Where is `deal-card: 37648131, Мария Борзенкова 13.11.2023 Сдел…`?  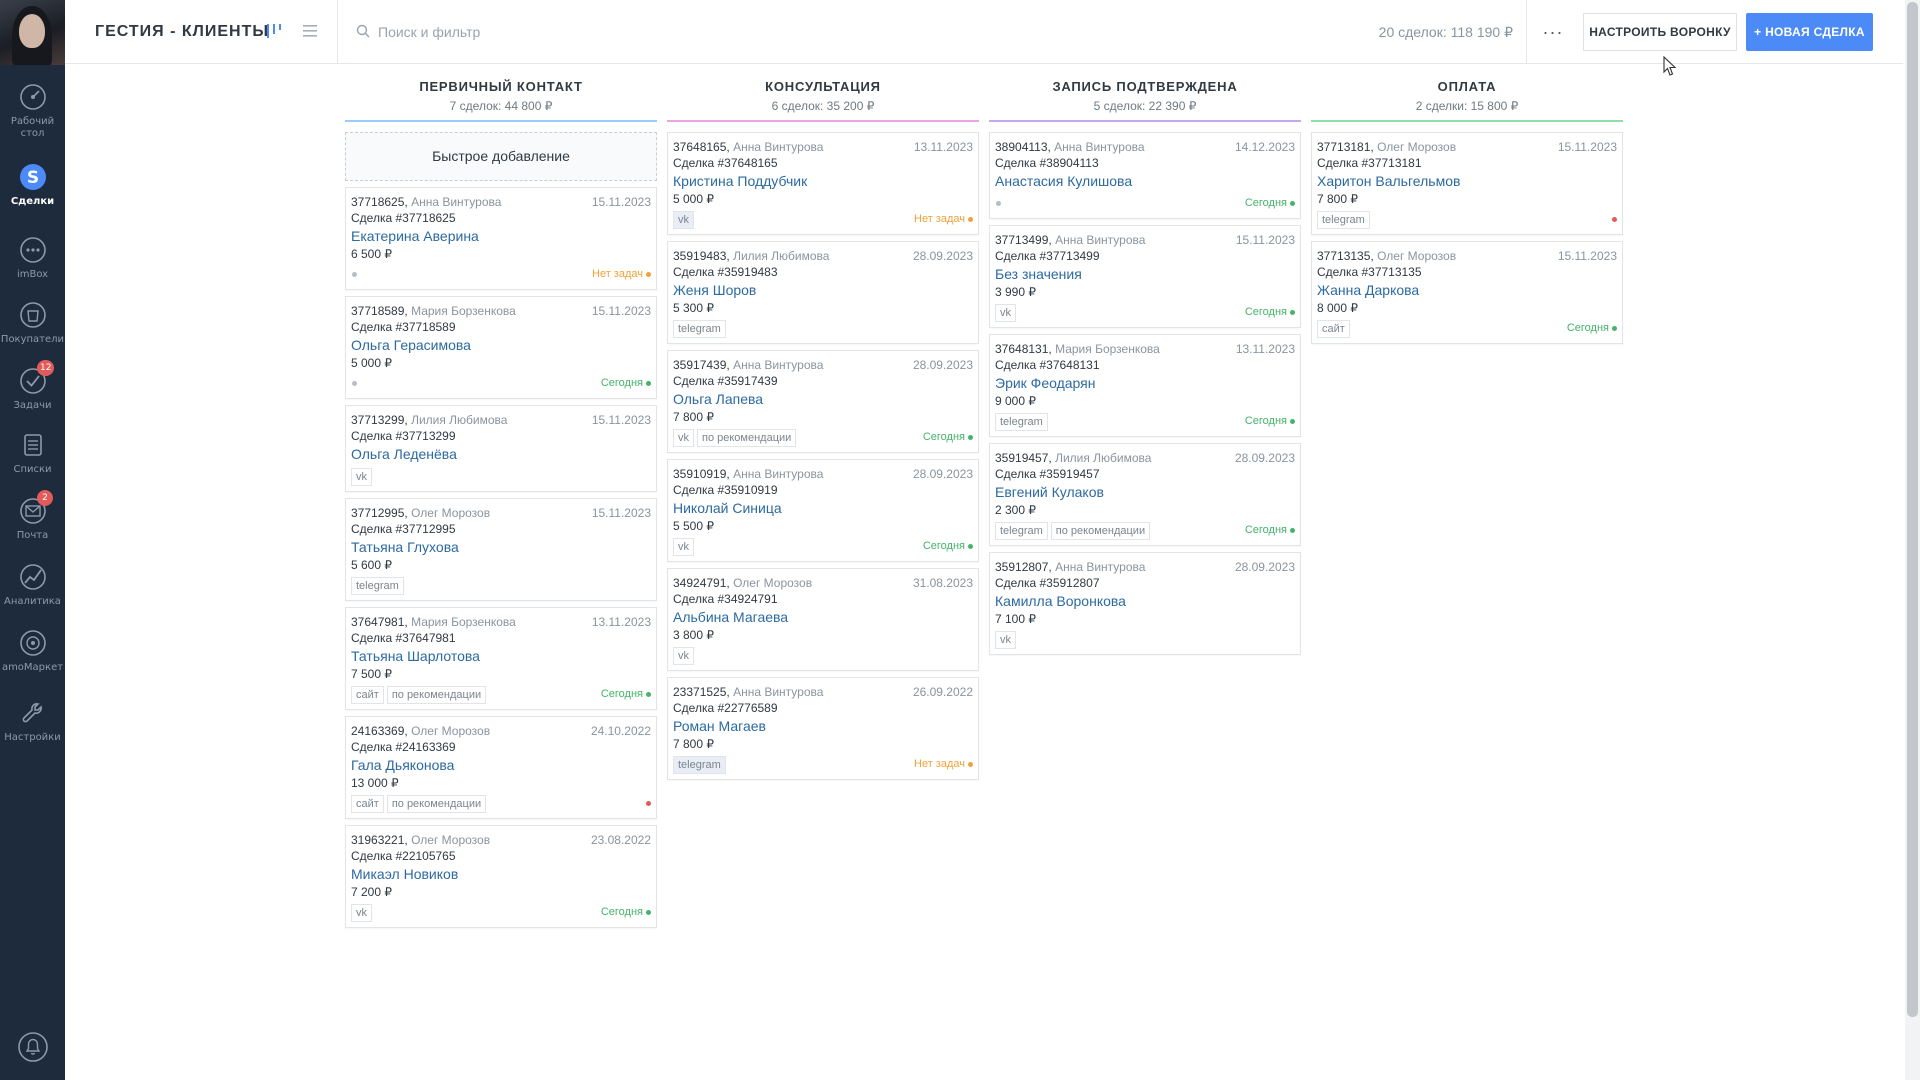
deal-card: 37648131, Мария Борзенкова 13.11.2023 Сдел… is located at coordinates (1145, 385).